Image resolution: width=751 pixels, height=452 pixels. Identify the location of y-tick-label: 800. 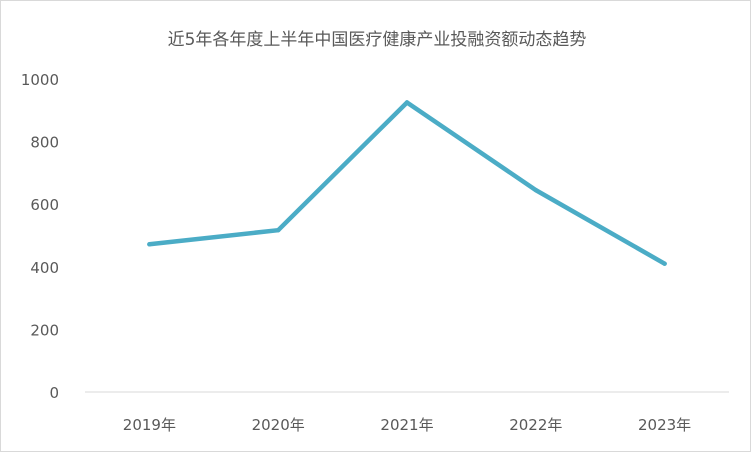
(44, 143).